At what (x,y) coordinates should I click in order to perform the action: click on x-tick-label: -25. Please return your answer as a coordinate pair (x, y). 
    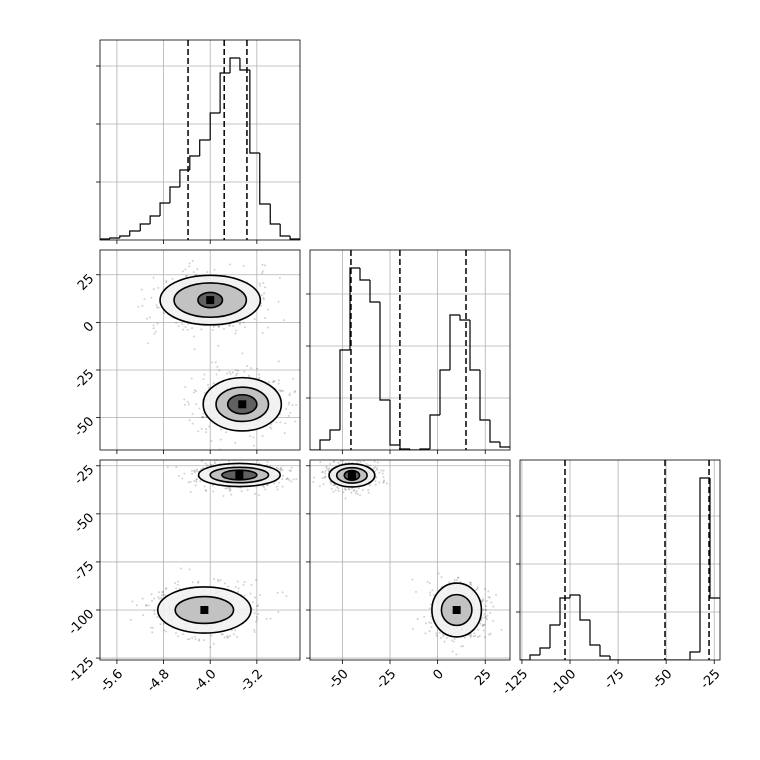
    Looking at the image, I should click on (387, 680).